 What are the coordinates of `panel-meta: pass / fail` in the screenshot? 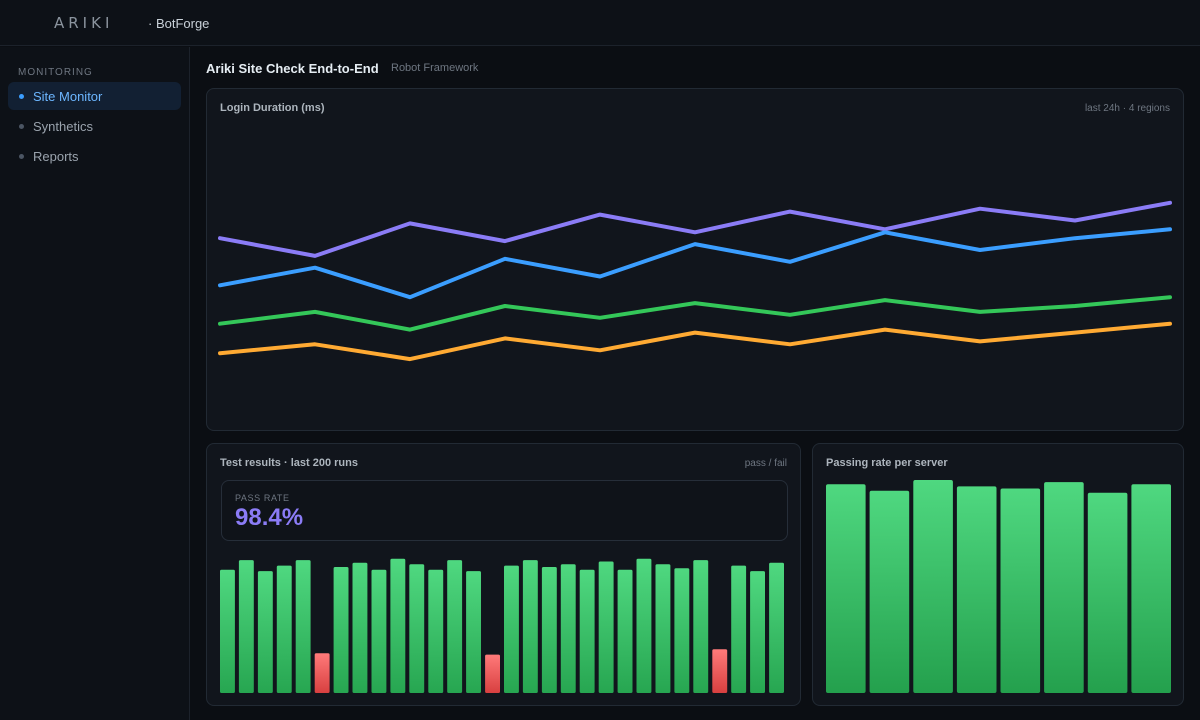 It's located at (765, 463).